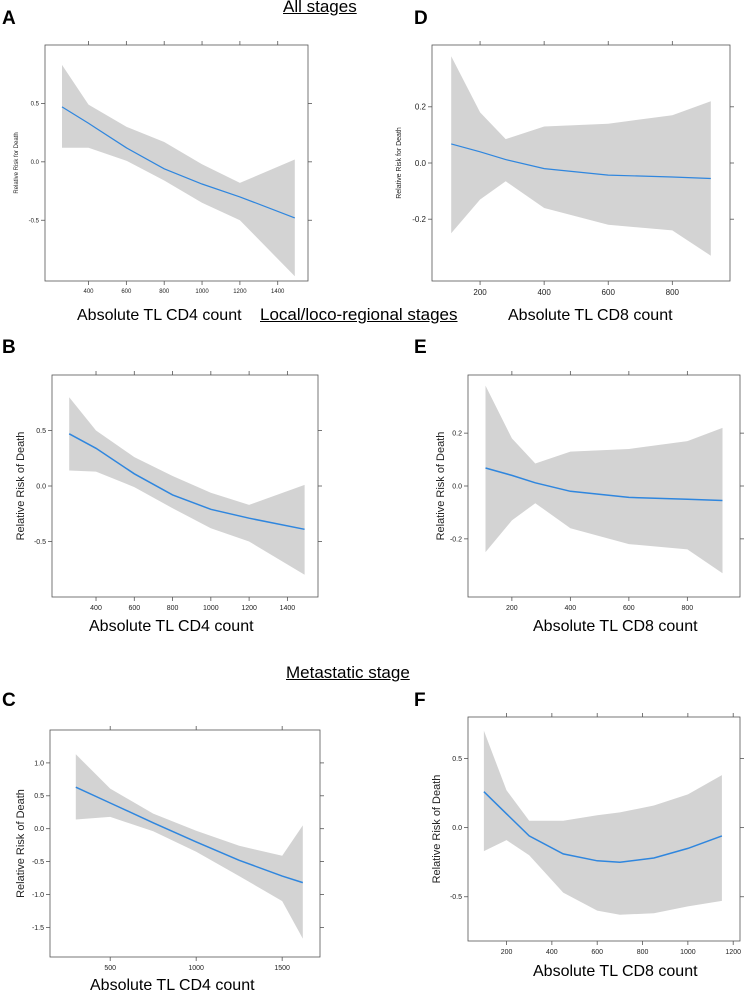 This screenshot has width=745, height=995. What do you see at coordinates (41, 486) in the screenshot?
I see `panel-b-y-tick-label: 0.0` at bounding box center [41, 486].